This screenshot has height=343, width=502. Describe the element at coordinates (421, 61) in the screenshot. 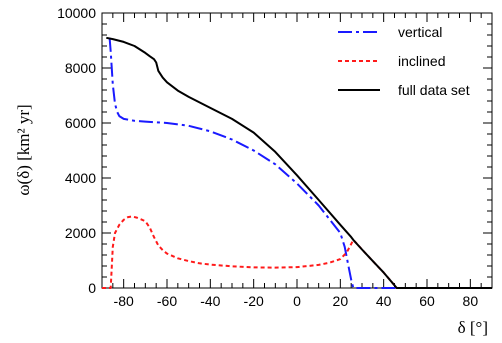

I see `legend-label: inclined` at that location.